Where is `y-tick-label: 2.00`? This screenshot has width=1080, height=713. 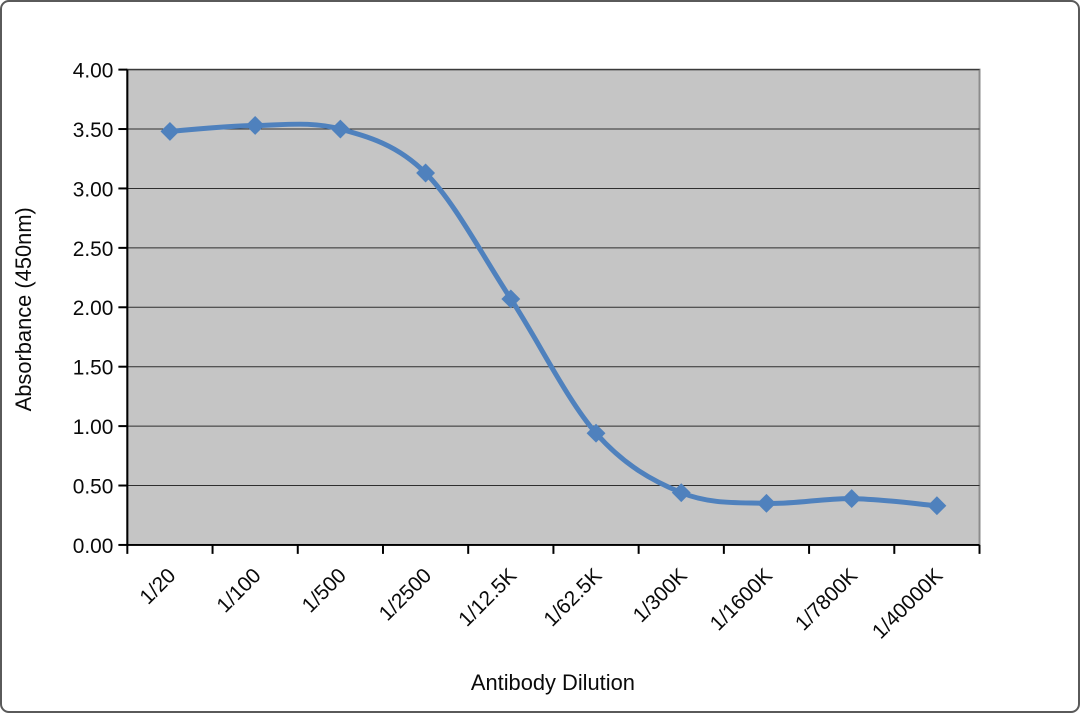
y-tick-label: 2.00 is located at coordinates (93, 308).